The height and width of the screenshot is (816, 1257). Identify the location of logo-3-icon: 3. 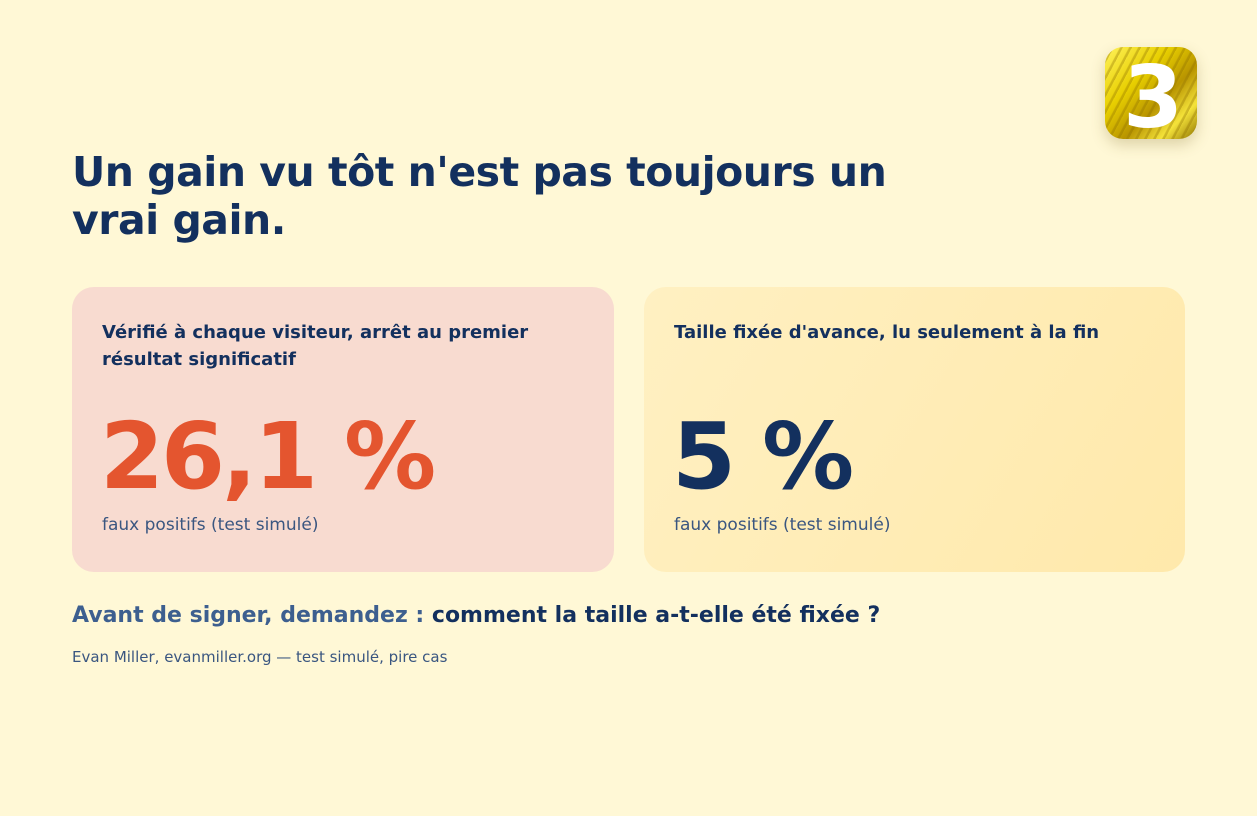
(1151, 93).